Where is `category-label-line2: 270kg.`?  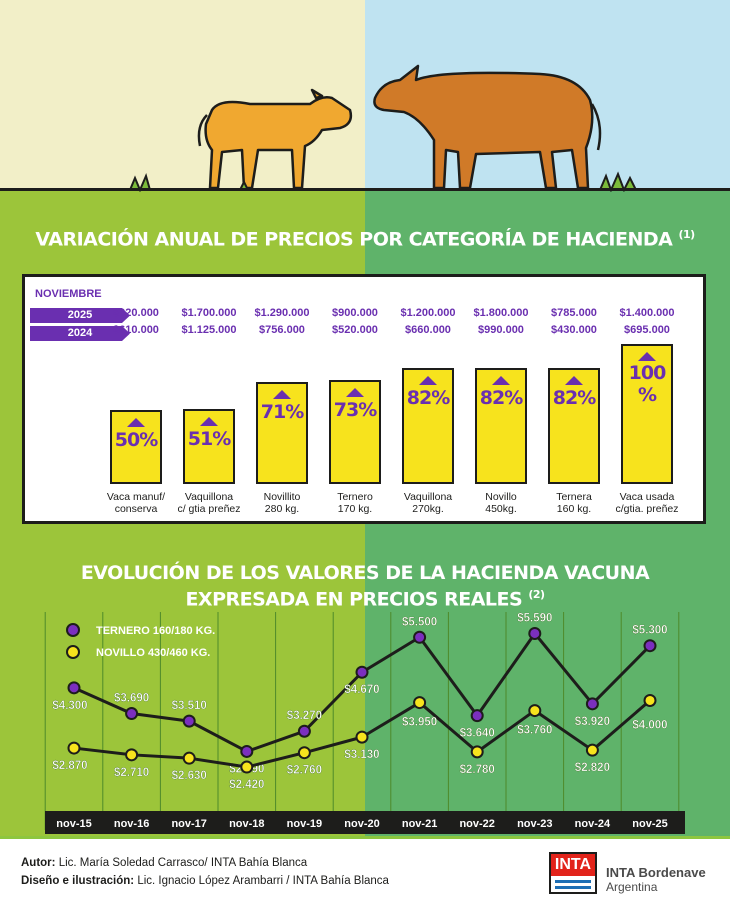 category-label-line2: 270kg. is located at coordinates (428, 509).